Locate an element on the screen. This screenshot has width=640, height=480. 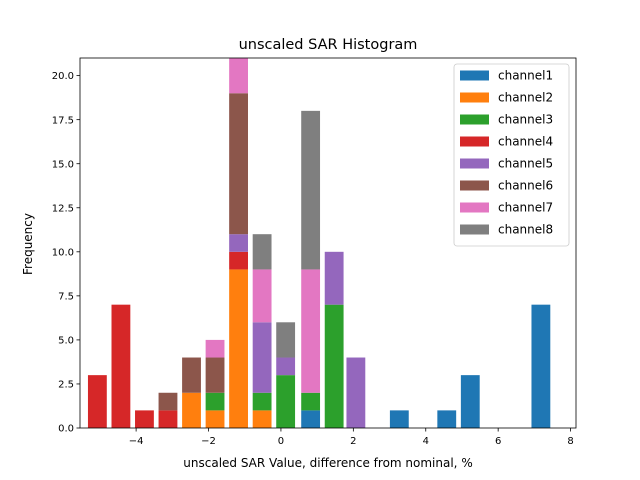
x-tick-label: 8 is located at coordinates (570, 441).